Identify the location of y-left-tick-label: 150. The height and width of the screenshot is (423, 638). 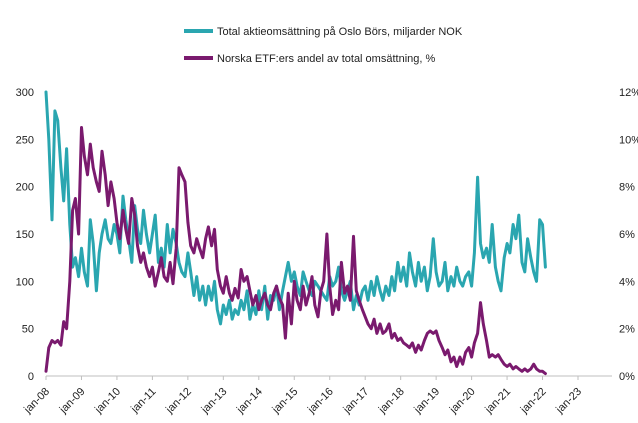
(25, 235).